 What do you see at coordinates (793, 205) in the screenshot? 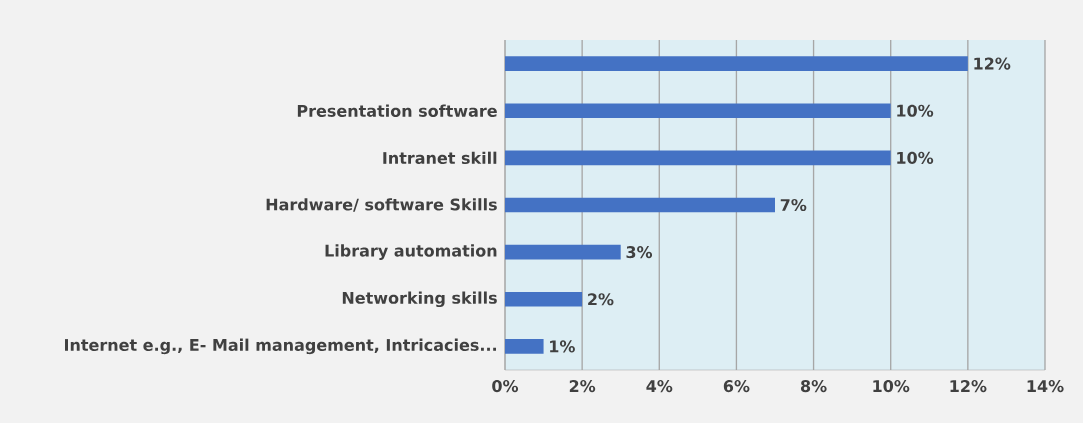
I see `data-label: 7%` at bounding box center [793, 205].